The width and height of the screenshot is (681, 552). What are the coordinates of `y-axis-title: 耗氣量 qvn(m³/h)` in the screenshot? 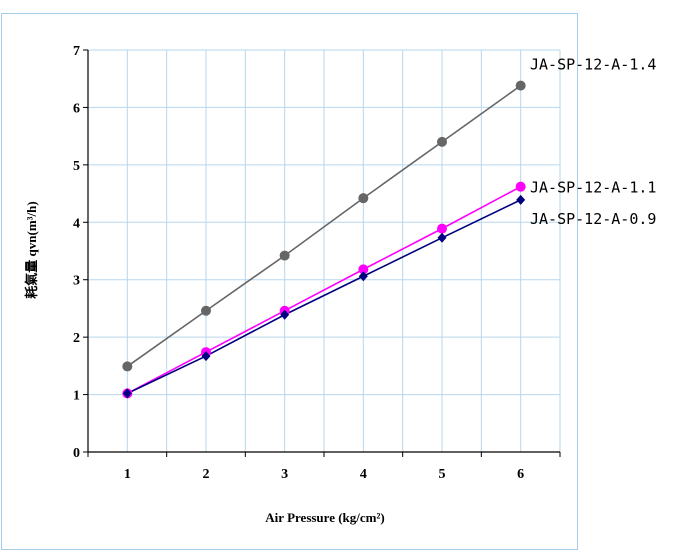 It's located at (31, 249).